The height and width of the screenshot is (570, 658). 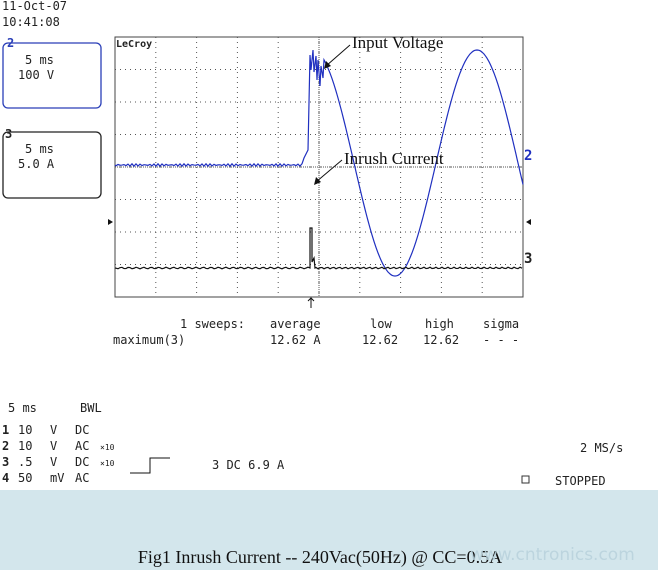 I want to click on scale: 100 V, so click(x=36, y=75).